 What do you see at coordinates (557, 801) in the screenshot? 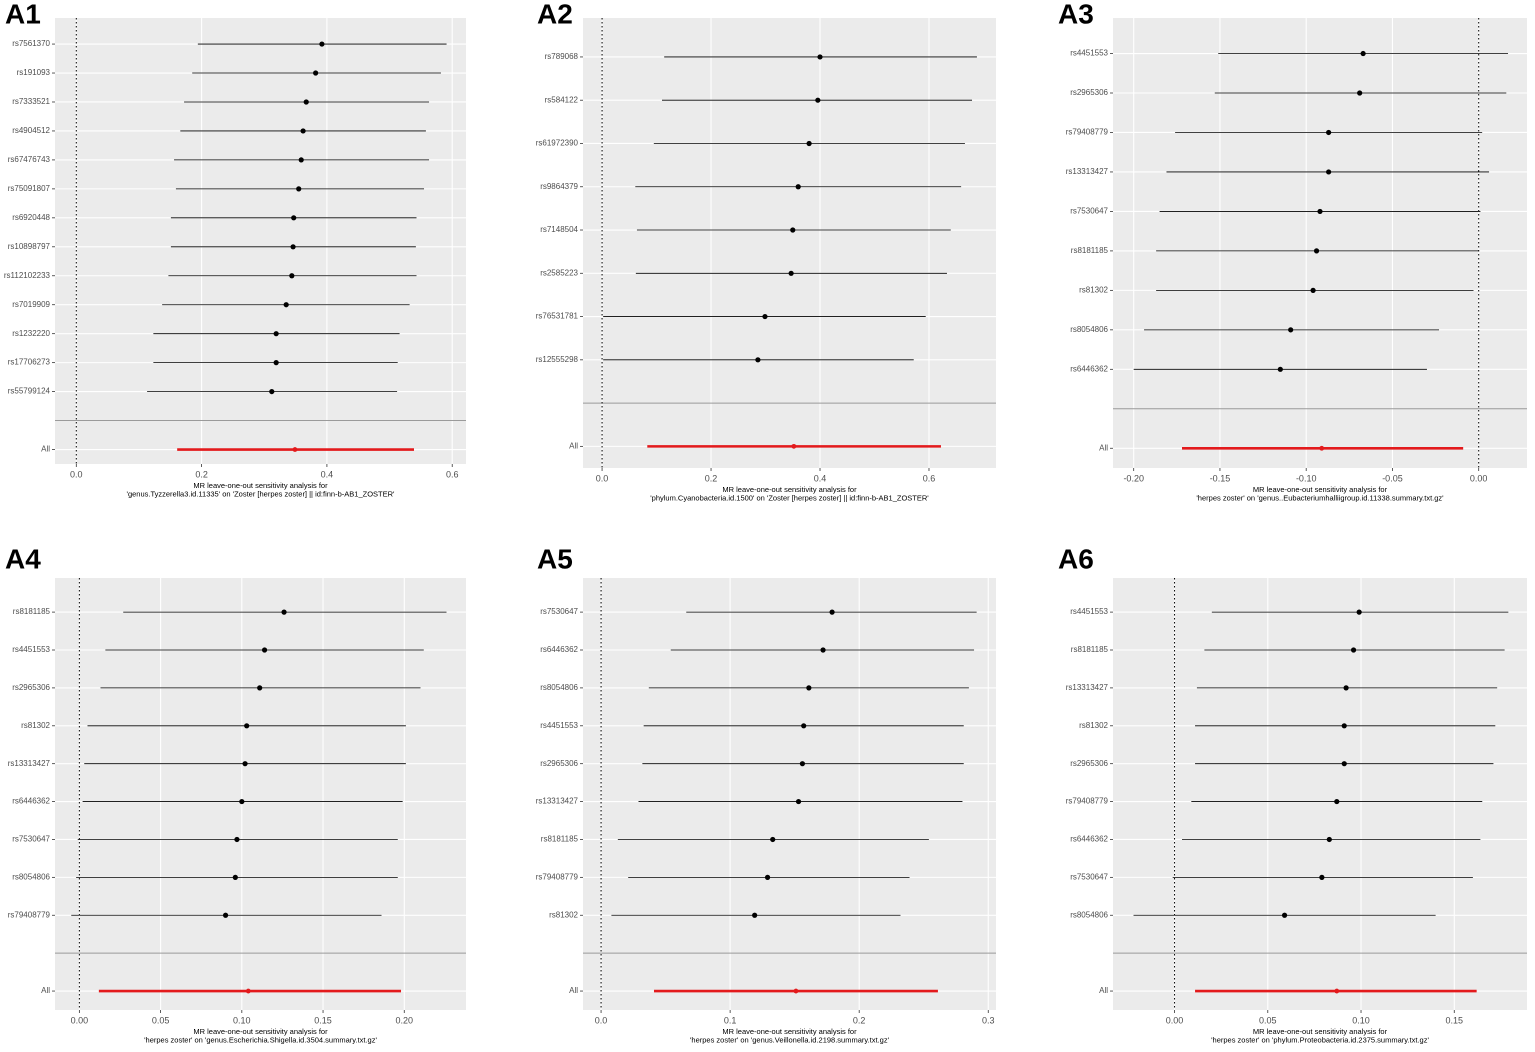
I see `y-tick-label: rs13313427` at bounding box center [557, 801].